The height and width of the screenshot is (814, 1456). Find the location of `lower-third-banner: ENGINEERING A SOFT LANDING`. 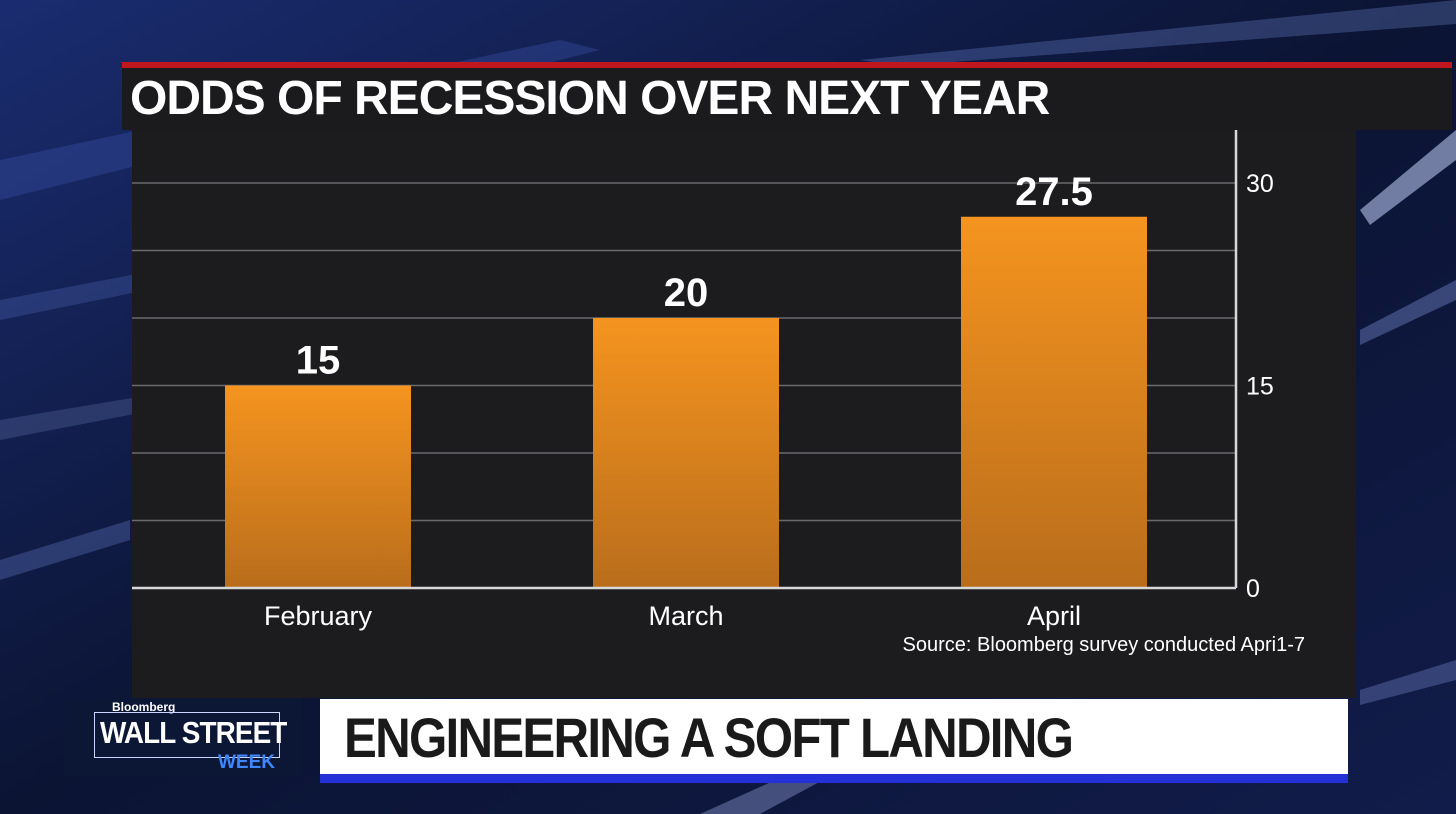

lower-third-banner: ENGINEERING A SOFT LANDING is located at coordinates (834, 741).